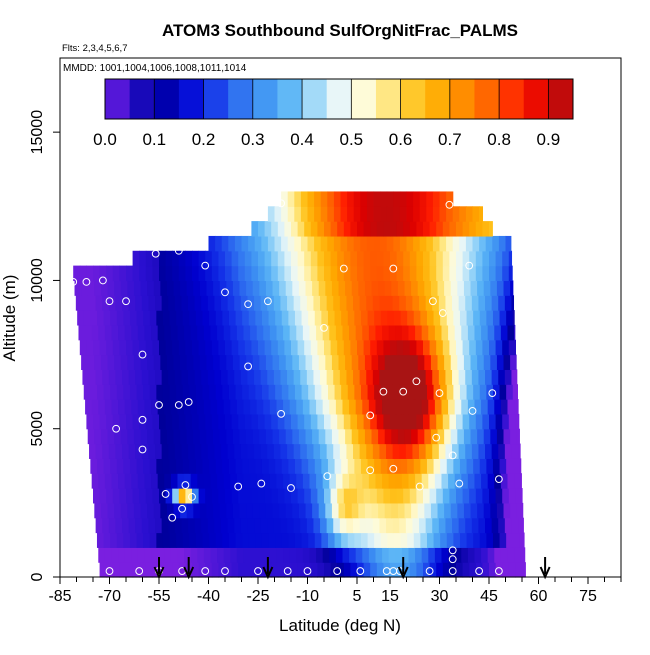 The image size is (650, 655). Describe the element at coordinates (440, 596) in the screenshot. I see `x-tick-label: 30` at that location.